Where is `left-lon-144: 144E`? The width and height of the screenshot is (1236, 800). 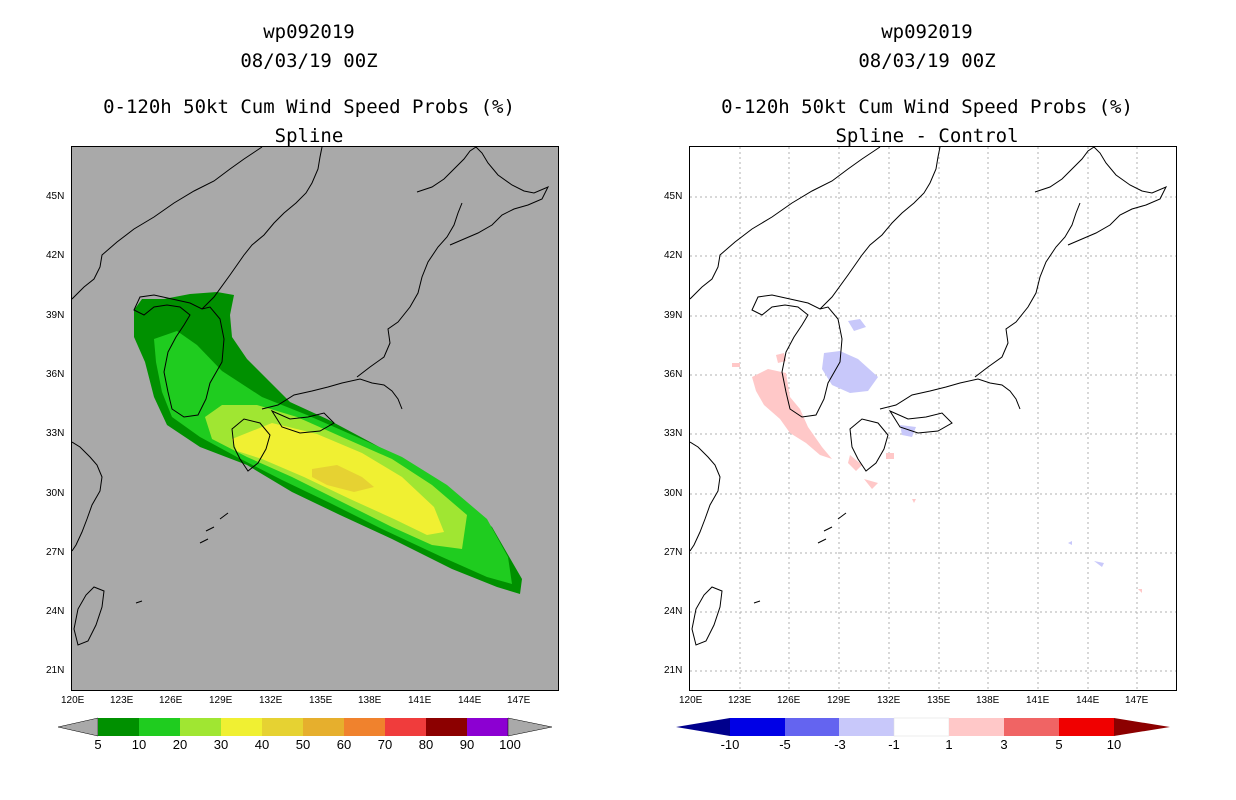
left-lon-144: 144E is located at coordinates (470, 700).